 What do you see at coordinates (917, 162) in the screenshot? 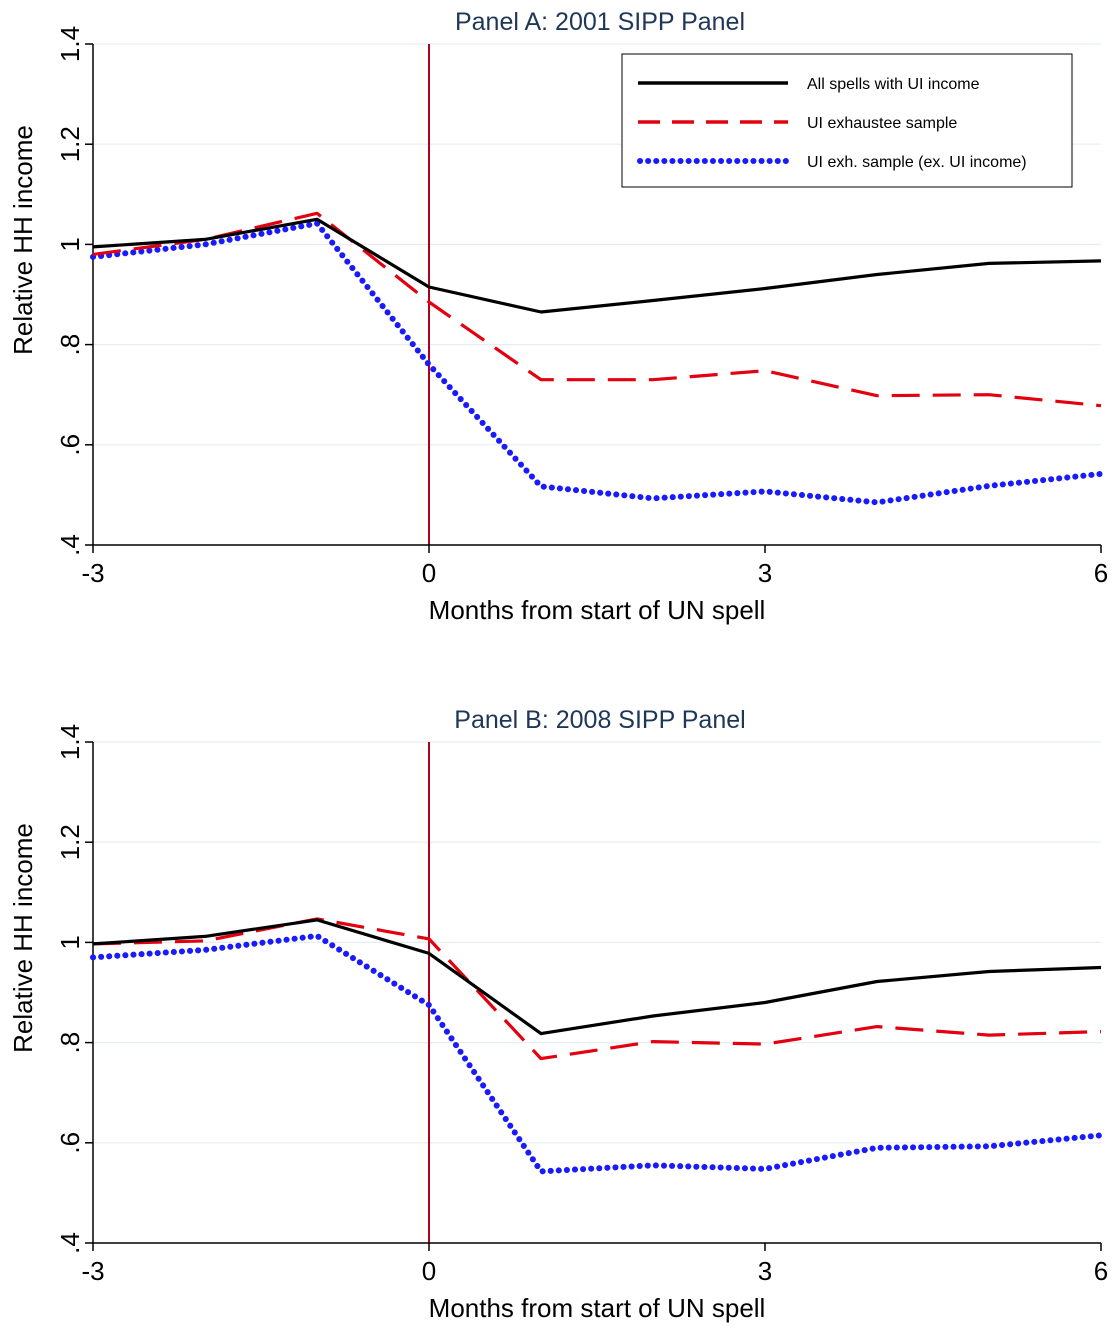
I see `legend-label: UI exh. sample (ex. UI income)` at bounding box center [917, 162].